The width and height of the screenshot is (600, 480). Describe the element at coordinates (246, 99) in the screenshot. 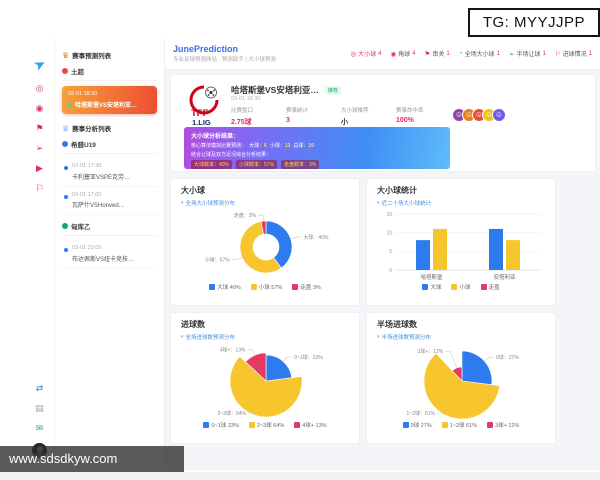

I see `match-time: 03-01 18:30` at that location.